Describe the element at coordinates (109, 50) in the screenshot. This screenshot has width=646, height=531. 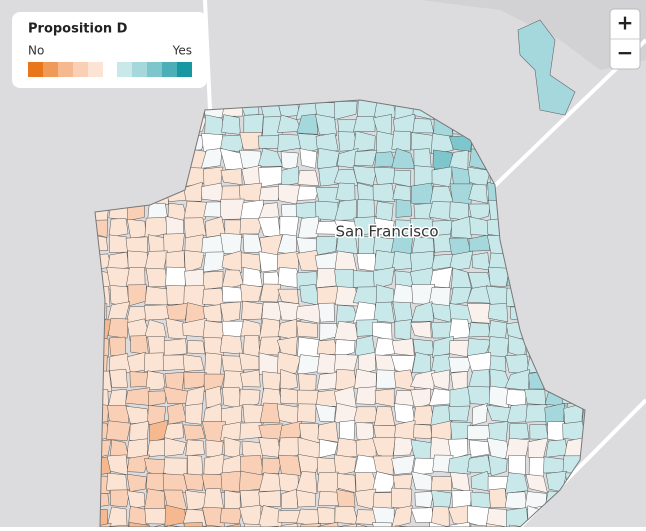
I see `legend: Proposition D No Yes` at that location.